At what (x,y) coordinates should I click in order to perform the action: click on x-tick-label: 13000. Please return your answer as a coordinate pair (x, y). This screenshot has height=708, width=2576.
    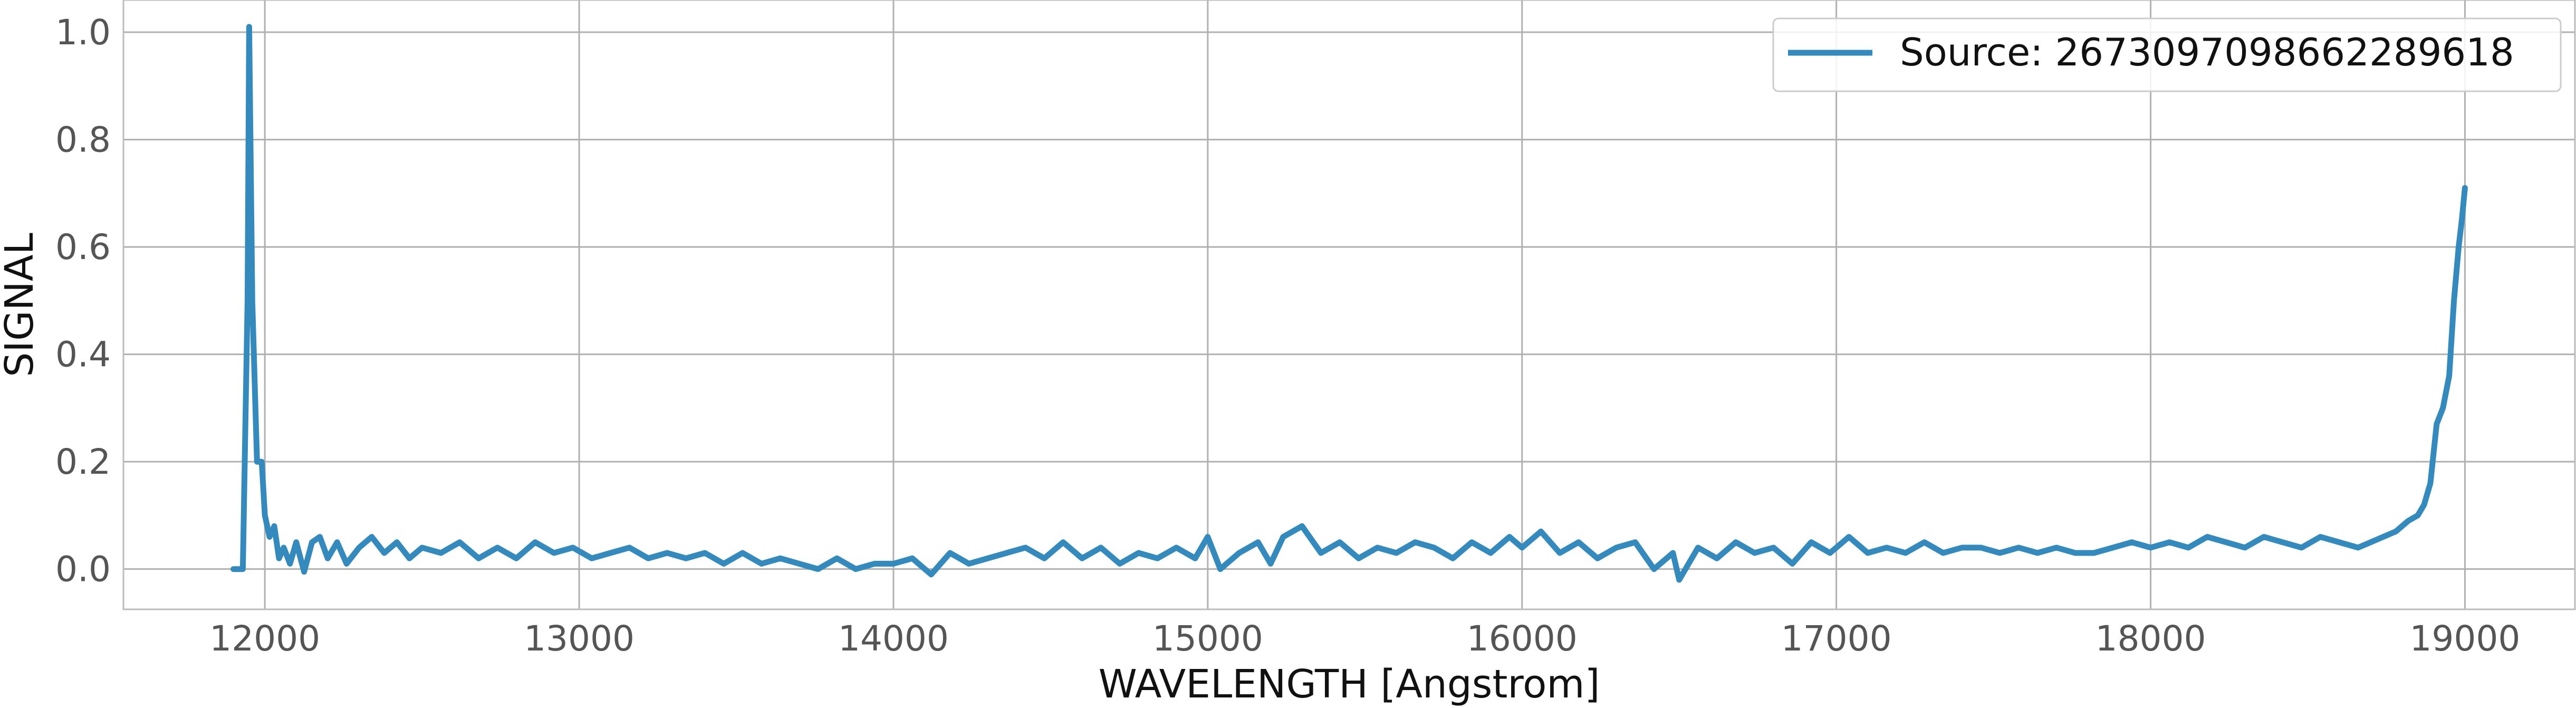
    Looking at the image, I should click on (580, 638).